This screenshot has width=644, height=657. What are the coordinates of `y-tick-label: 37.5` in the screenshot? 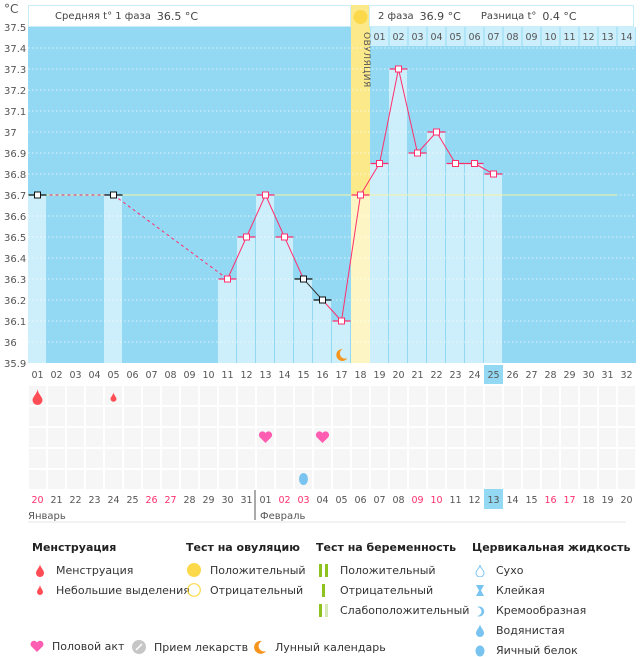 It's located at (15, 28).